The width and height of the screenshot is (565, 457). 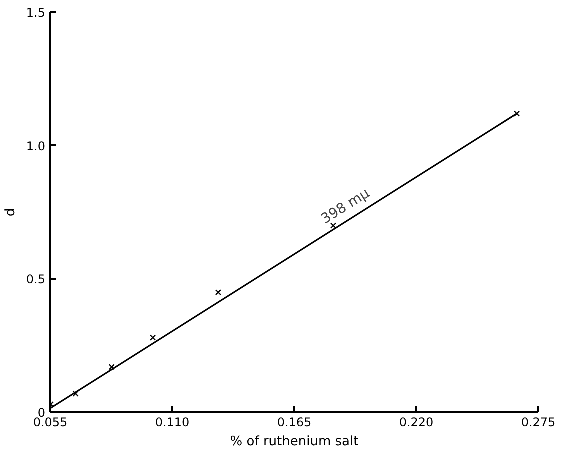 I want to click on y-tick-label: 1.5, so click(x=36, y=13).